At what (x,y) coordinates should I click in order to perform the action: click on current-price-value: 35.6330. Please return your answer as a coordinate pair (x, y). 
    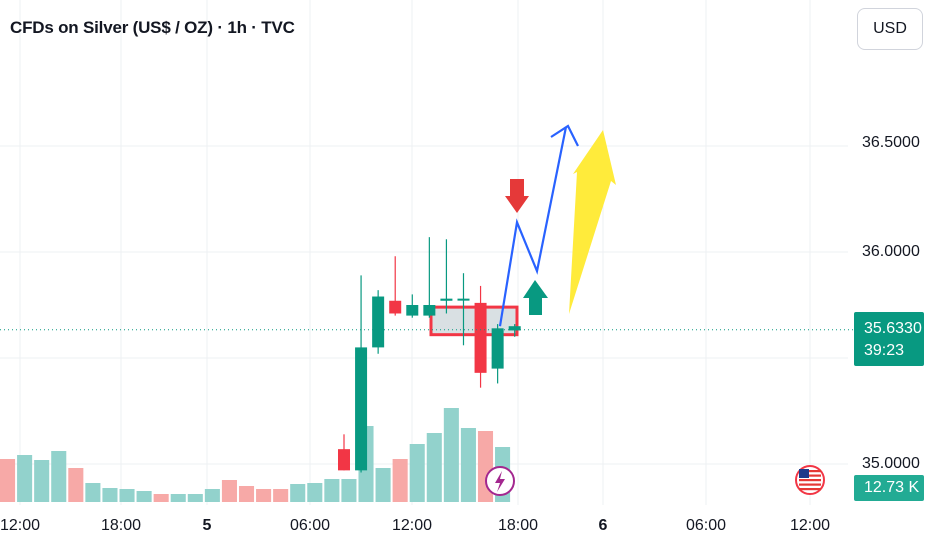
    Looking at the image, I should click on (893, 328).